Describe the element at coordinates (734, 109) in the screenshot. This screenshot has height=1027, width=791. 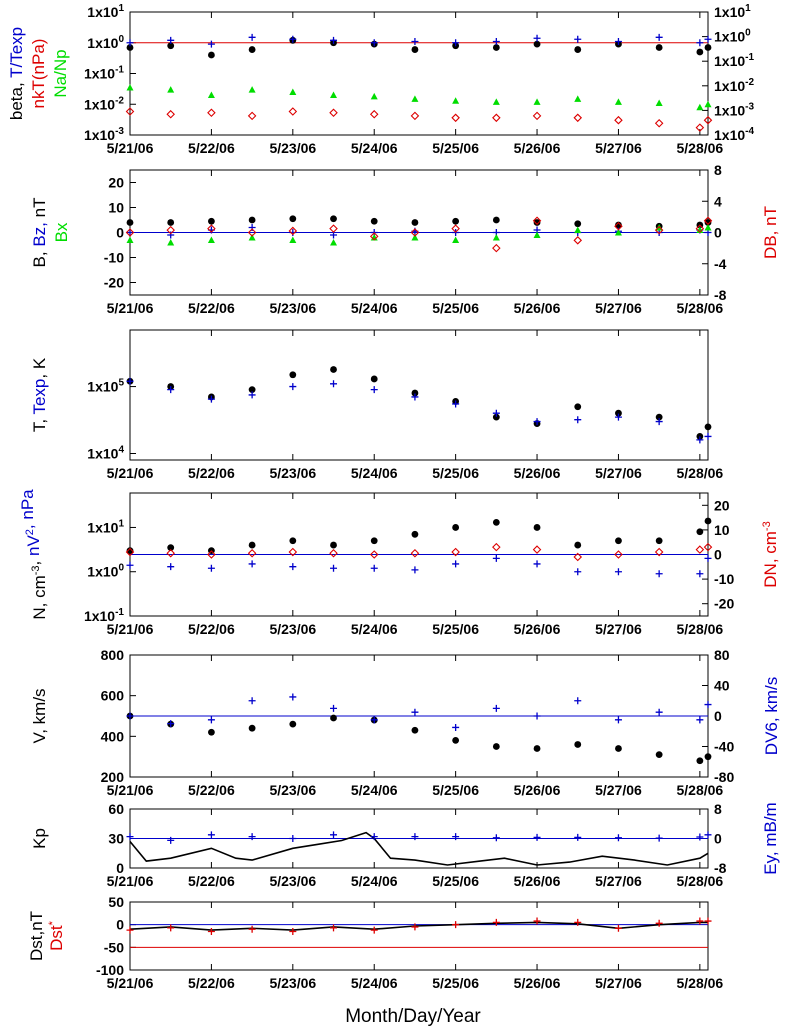
I see `right-y-tick-label: 1x10⁻³` at that location.